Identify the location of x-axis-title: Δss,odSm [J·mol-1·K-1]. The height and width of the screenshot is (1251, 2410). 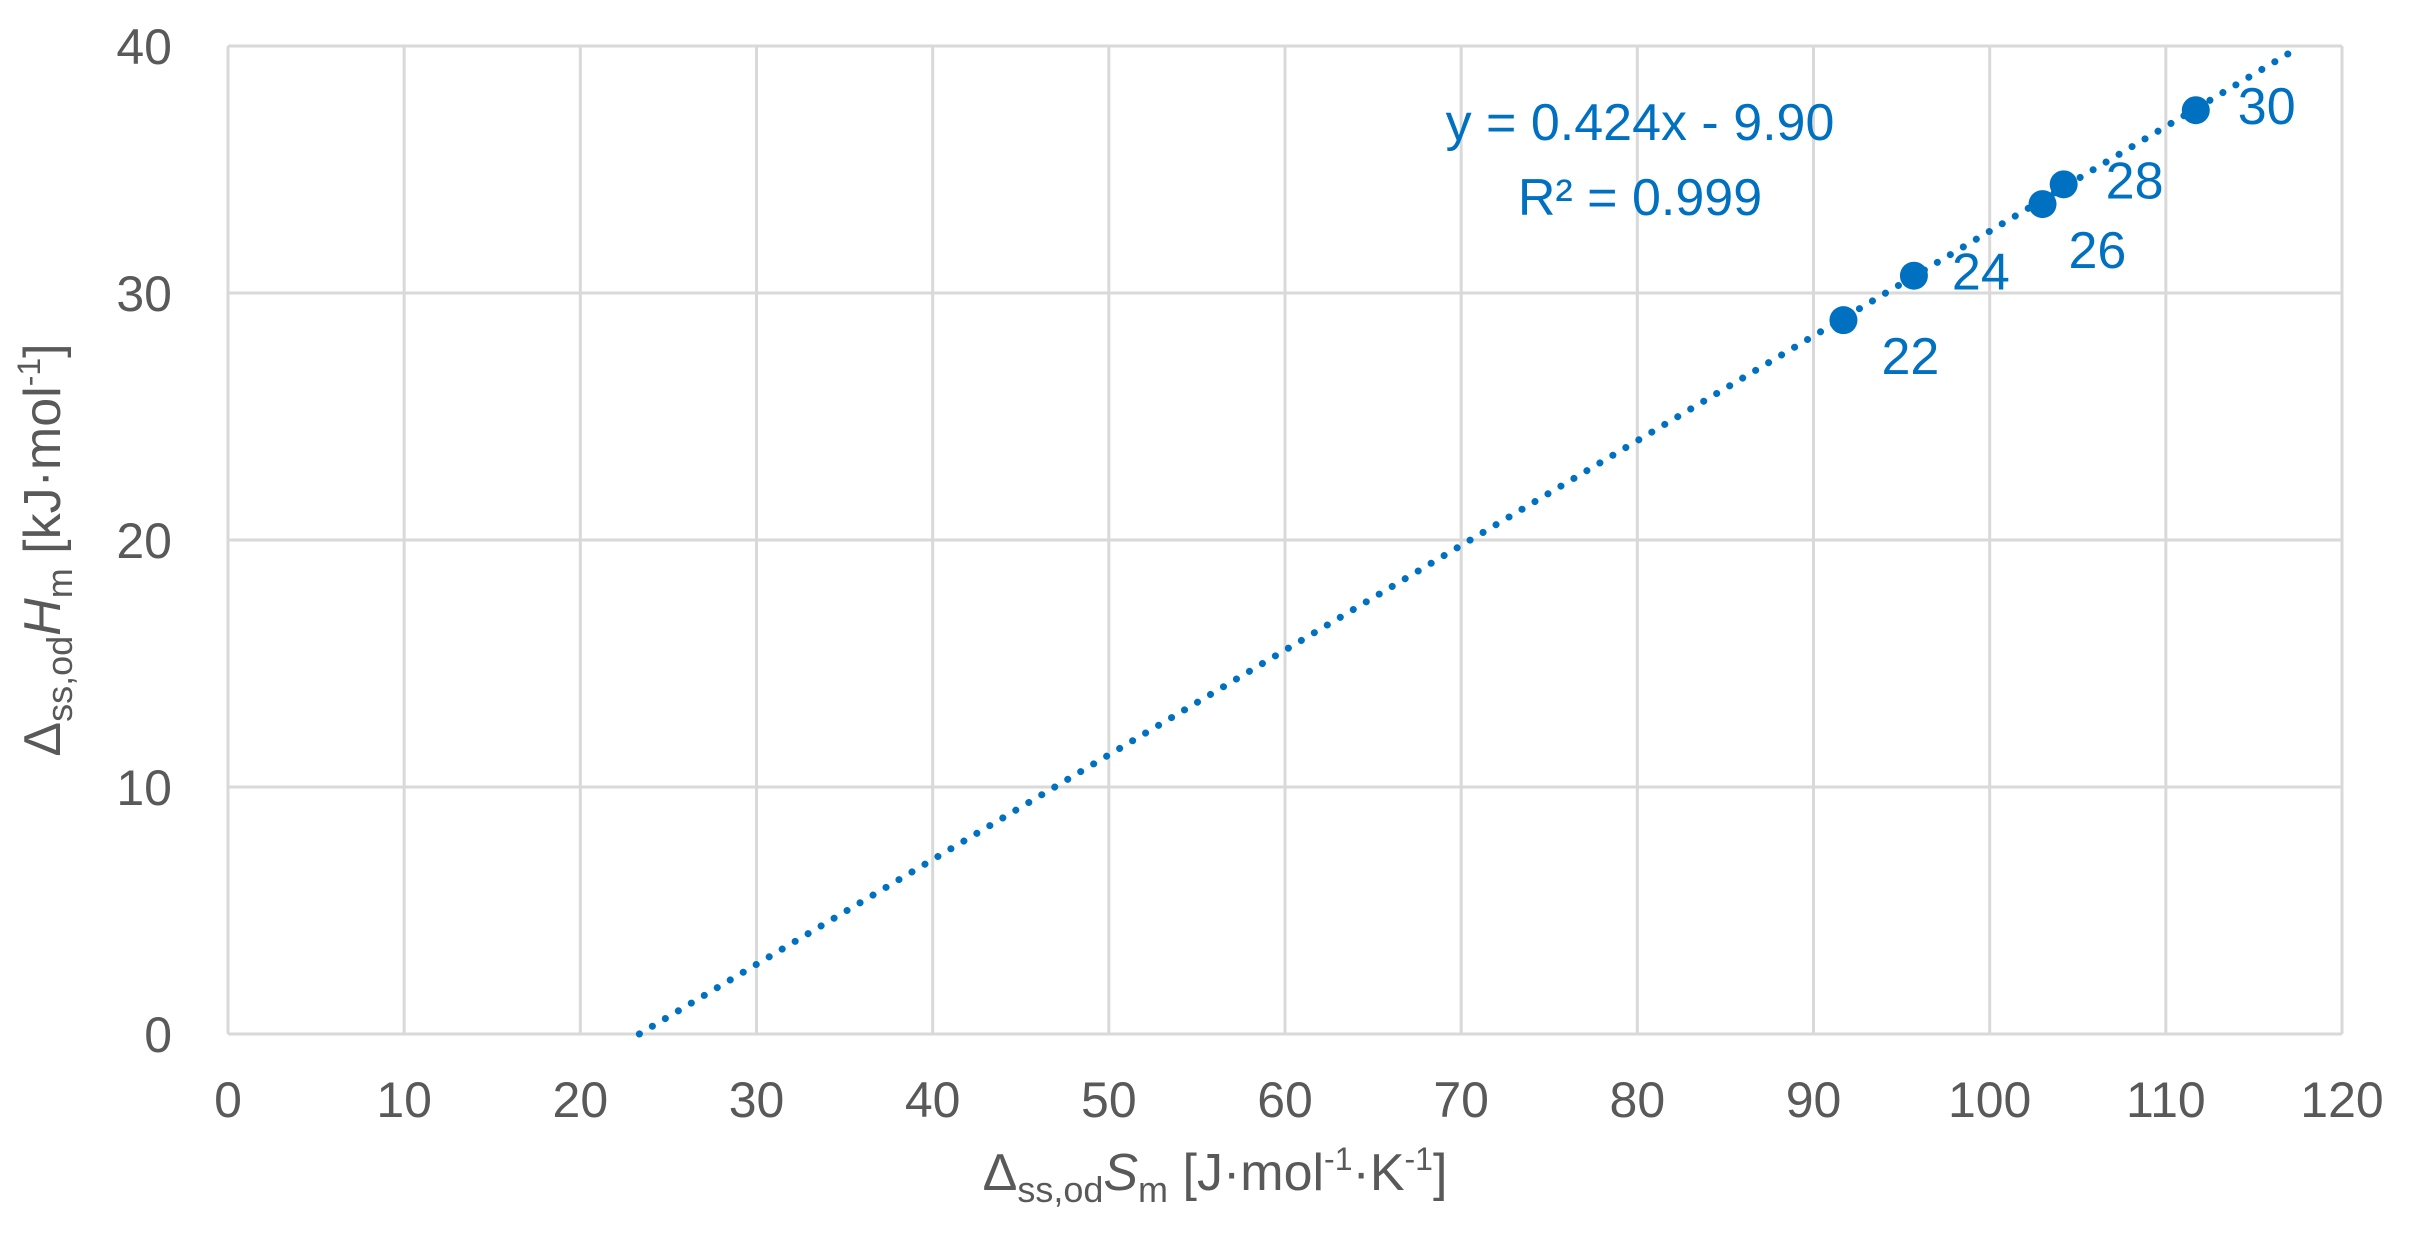
(1215, 1175).